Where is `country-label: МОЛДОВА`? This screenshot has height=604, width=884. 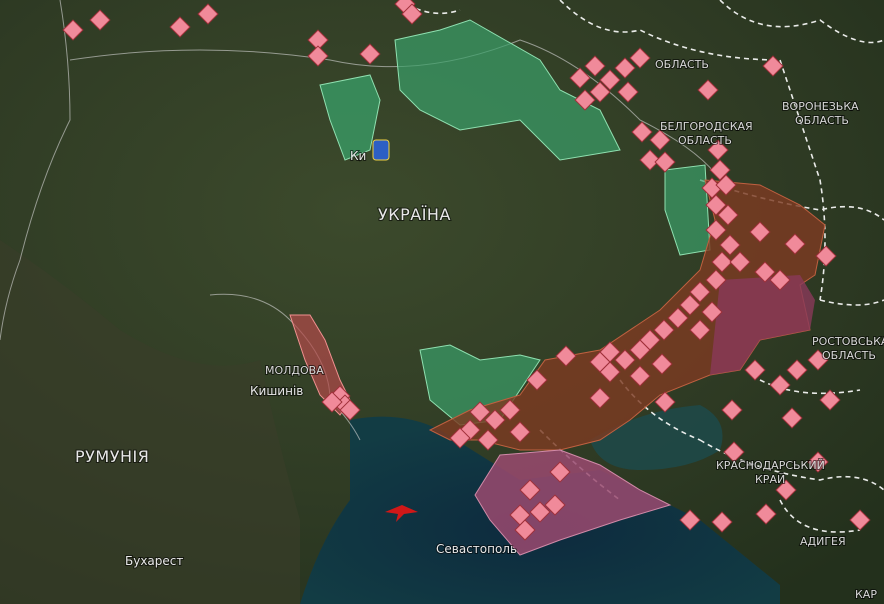
country-label: МОЛДОВА is located at coordinates (294, 370).